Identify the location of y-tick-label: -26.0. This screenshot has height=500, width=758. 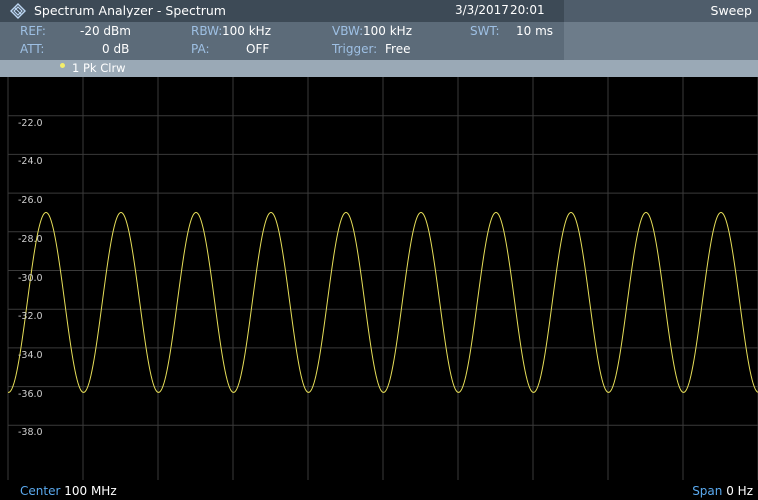
(30, 201).